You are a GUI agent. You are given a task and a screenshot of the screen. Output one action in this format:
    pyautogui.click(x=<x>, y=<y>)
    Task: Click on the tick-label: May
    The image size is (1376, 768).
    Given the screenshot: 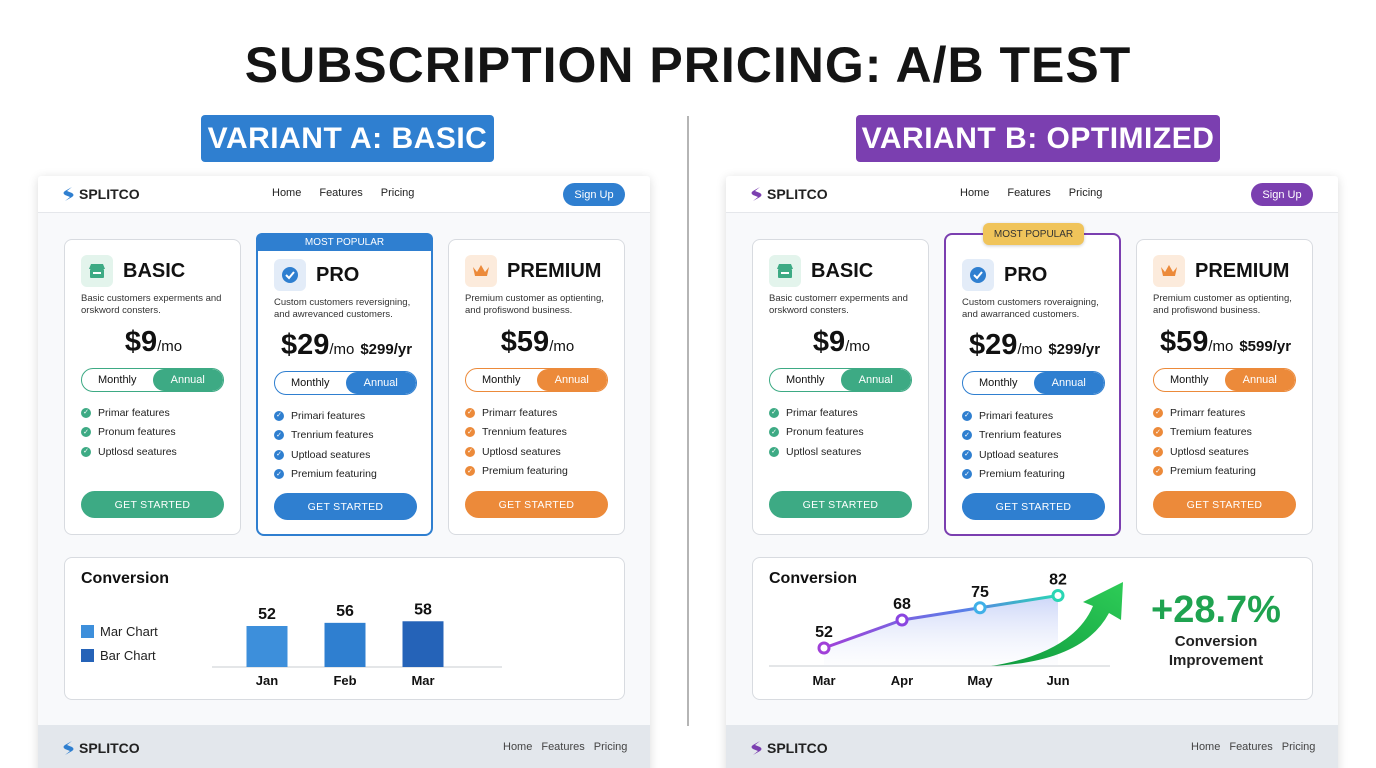 What is the action you would take?
    pyautogui.click(x=980, y=680)
    